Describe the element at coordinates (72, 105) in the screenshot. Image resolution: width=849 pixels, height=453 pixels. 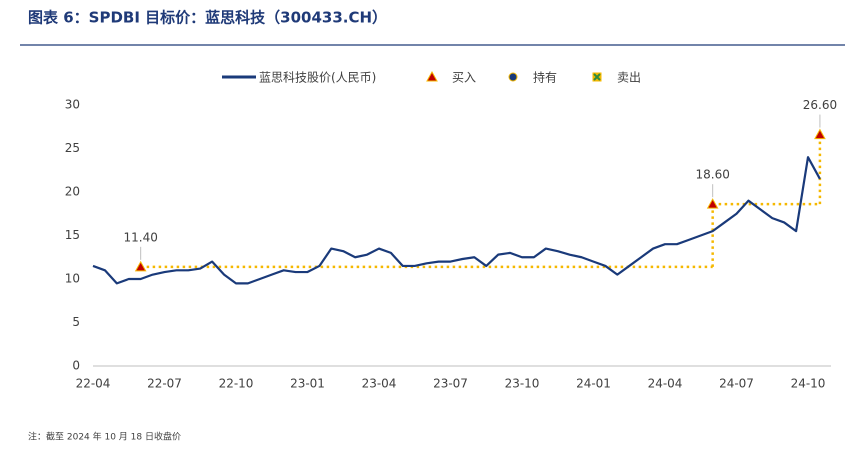
I see `y-tick-label: 30` at that location.